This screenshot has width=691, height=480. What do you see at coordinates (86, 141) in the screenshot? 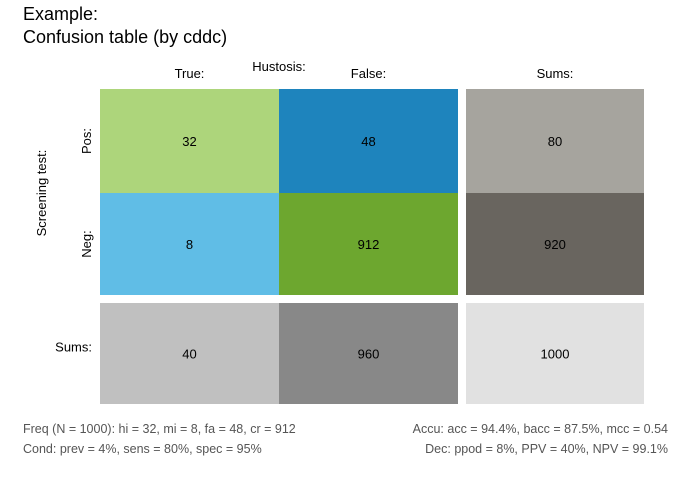
I see `row-label-0: Pos:` at bounding box center [86, 141].